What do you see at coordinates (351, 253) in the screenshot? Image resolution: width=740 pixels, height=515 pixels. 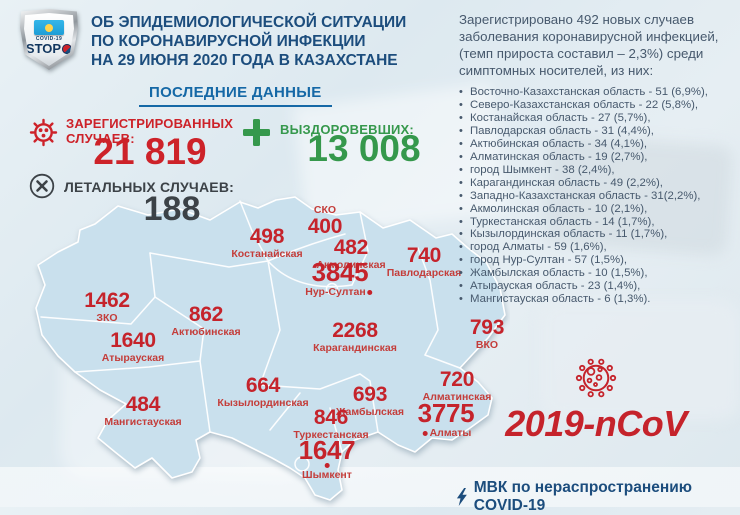 I see `map-label-akmola: 482 Акмолинская` at bounding box center [351, 253].